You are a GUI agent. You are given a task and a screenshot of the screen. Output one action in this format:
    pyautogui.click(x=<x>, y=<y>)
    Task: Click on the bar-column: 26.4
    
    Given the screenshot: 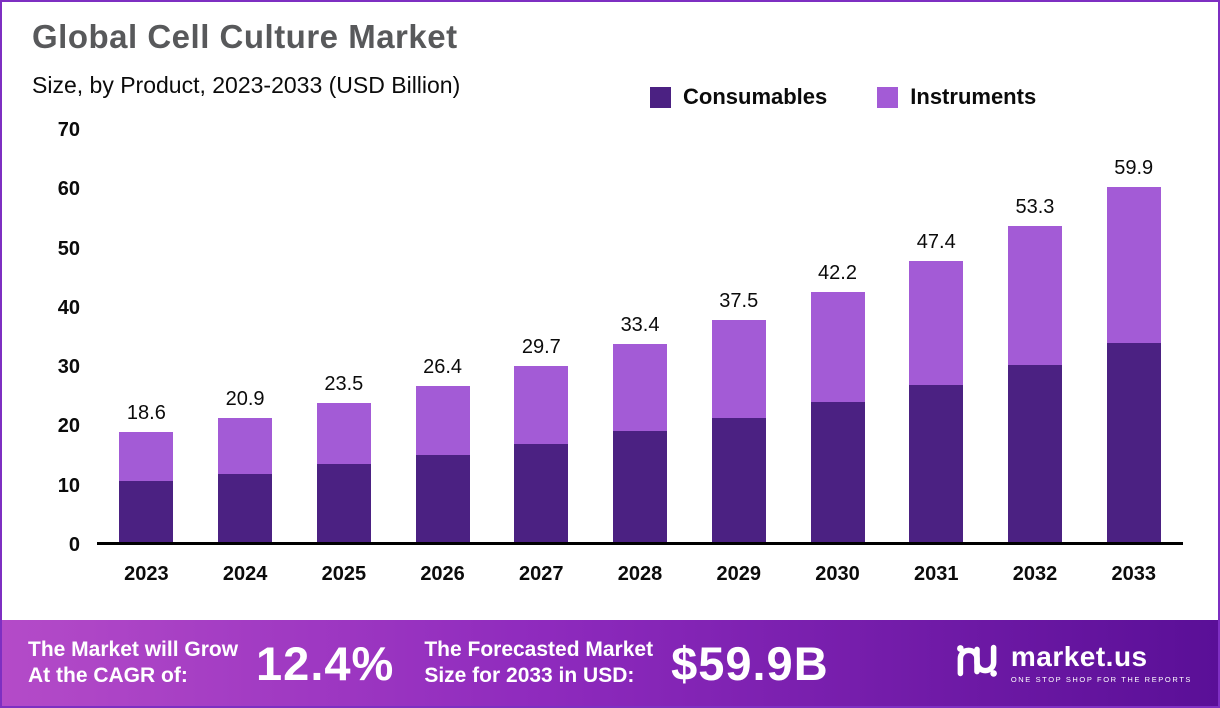 What is the action you would take?
    pyautogui.click(x=442, y=336)
    